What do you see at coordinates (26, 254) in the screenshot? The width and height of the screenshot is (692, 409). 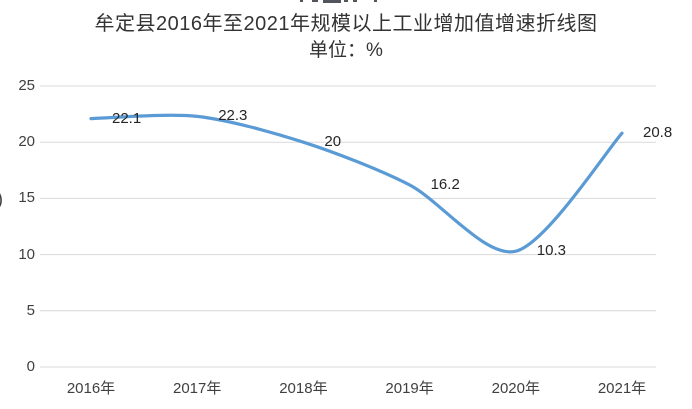 I see `y-tick-label: 10` at bounding box center [26, 254].